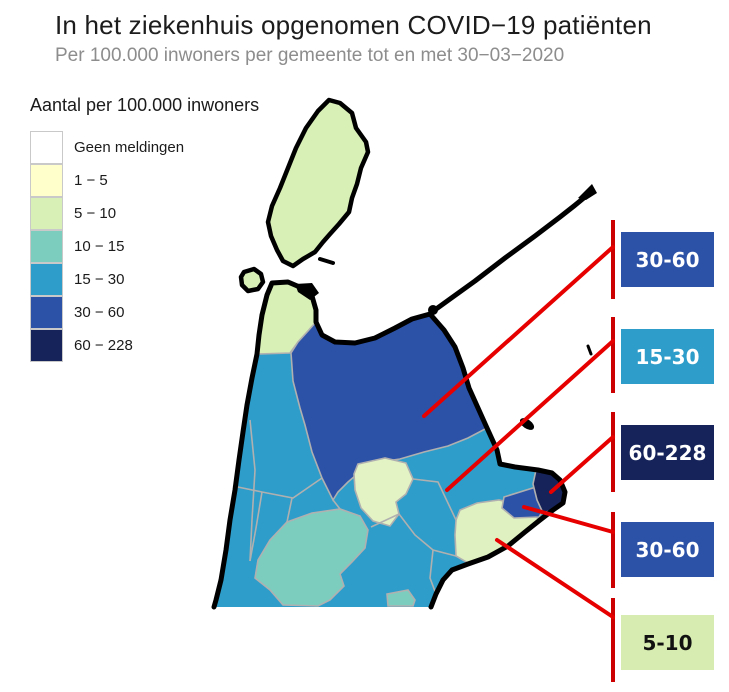 Image resolution: width=729 pixels, height=692 pixels. I want to click on region-noorderhaaks, so click(252, 280).